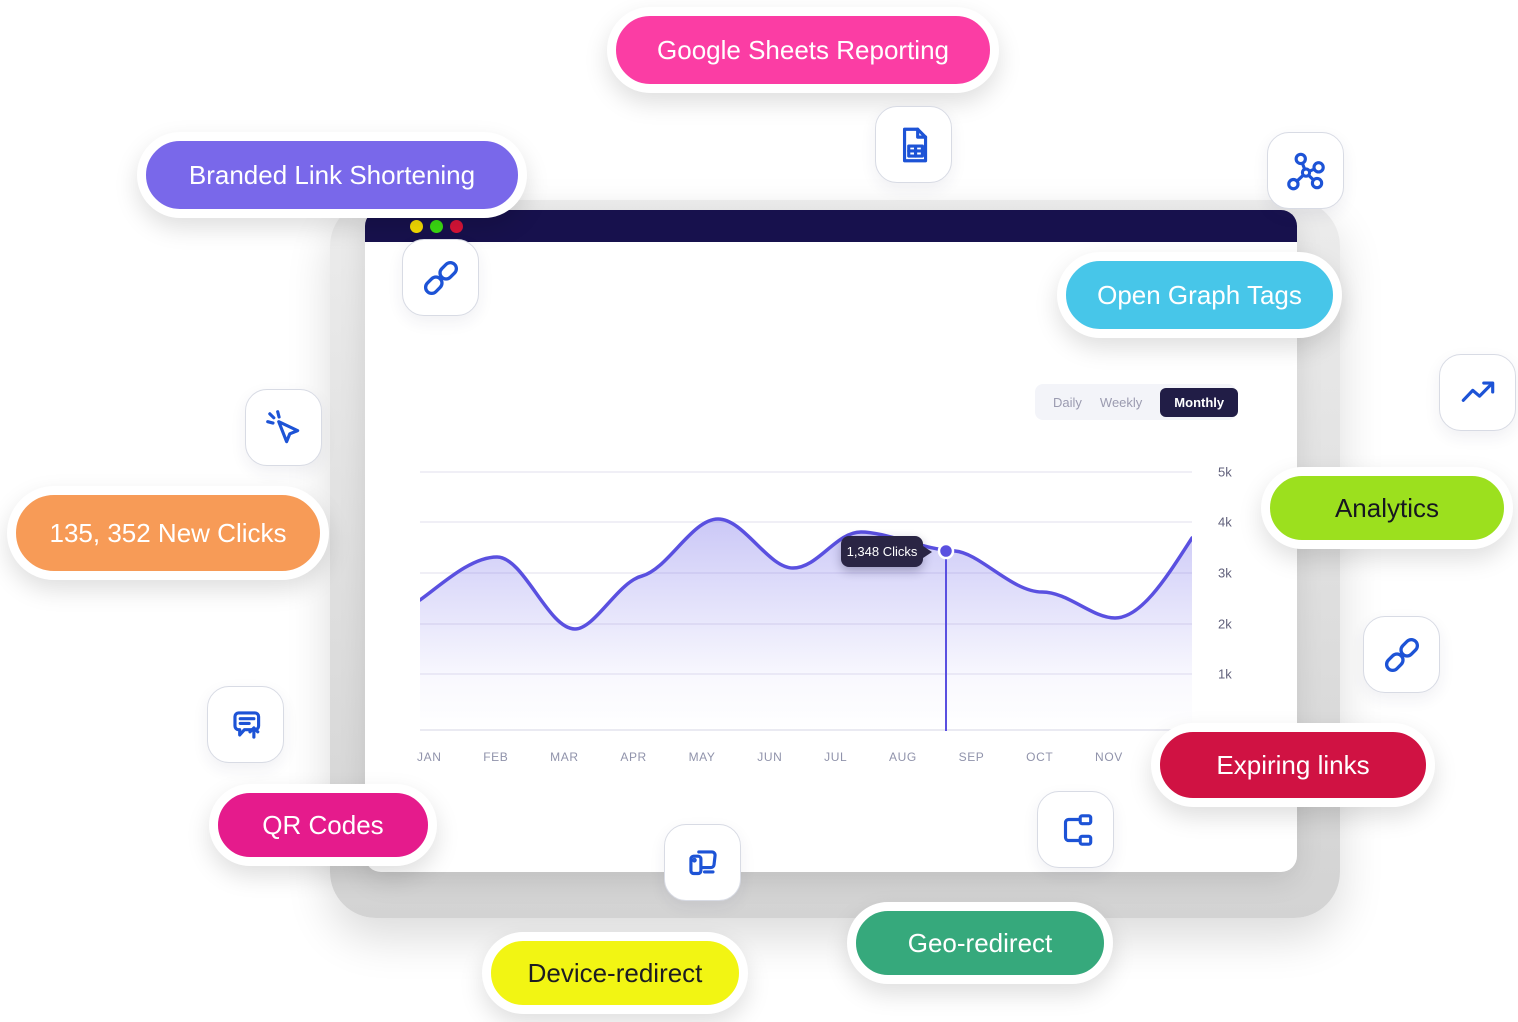 Image resolution: width=1518 pixels, height=1022 pixels. I want to click on x-axis-label: MAY, so click(702, 757).